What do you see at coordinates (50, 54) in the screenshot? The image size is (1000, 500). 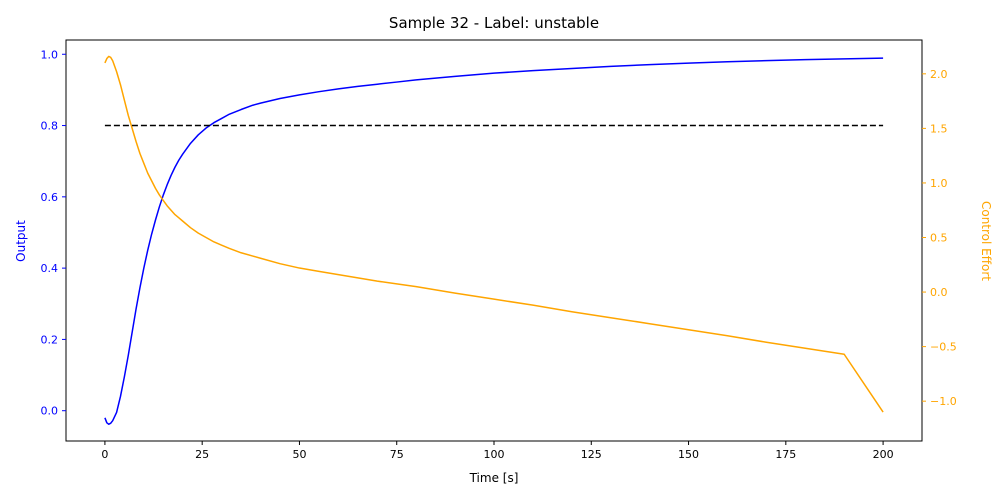 I see `y-left-tick-label: 1.0` at bounding box center [50, 54].